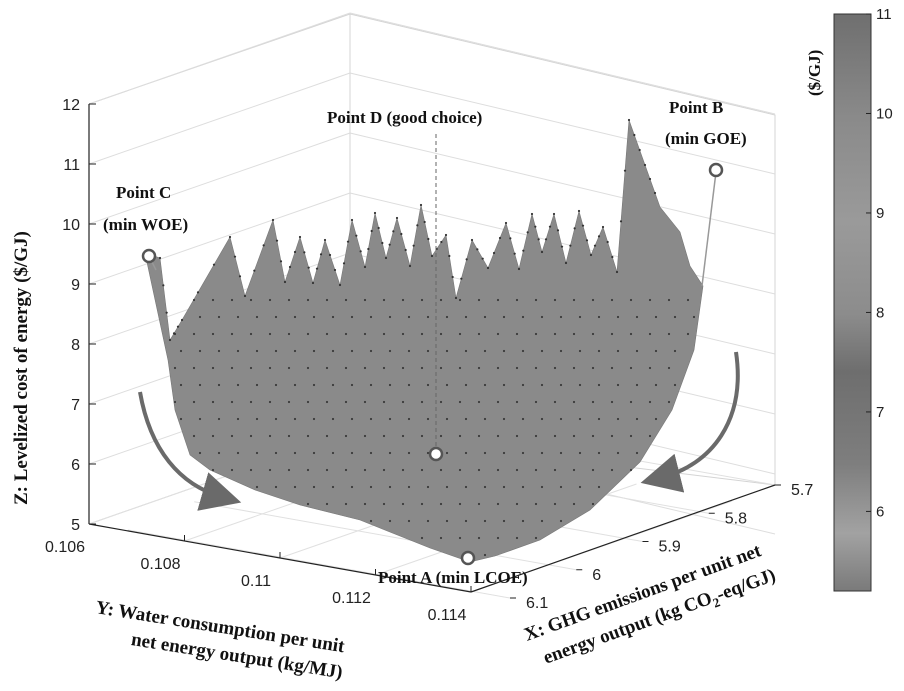 The height and width of the screenshot is (691, 904). I want to click on point-c-label-line-1: Point C, so click(143, 192).